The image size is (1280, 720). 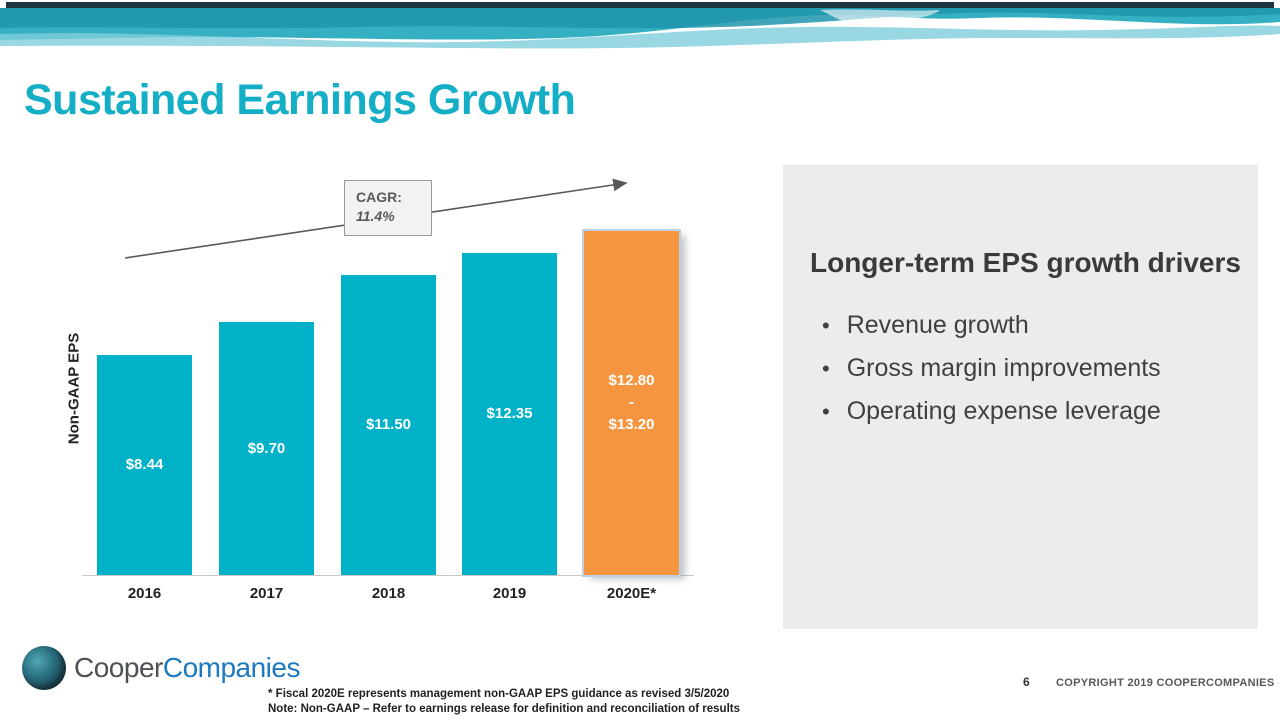 What do you see at coordinates (300, 100) in the screenshot?
I see `page-title: Sustained Earnings Growth` at bounding box center [300, 100].